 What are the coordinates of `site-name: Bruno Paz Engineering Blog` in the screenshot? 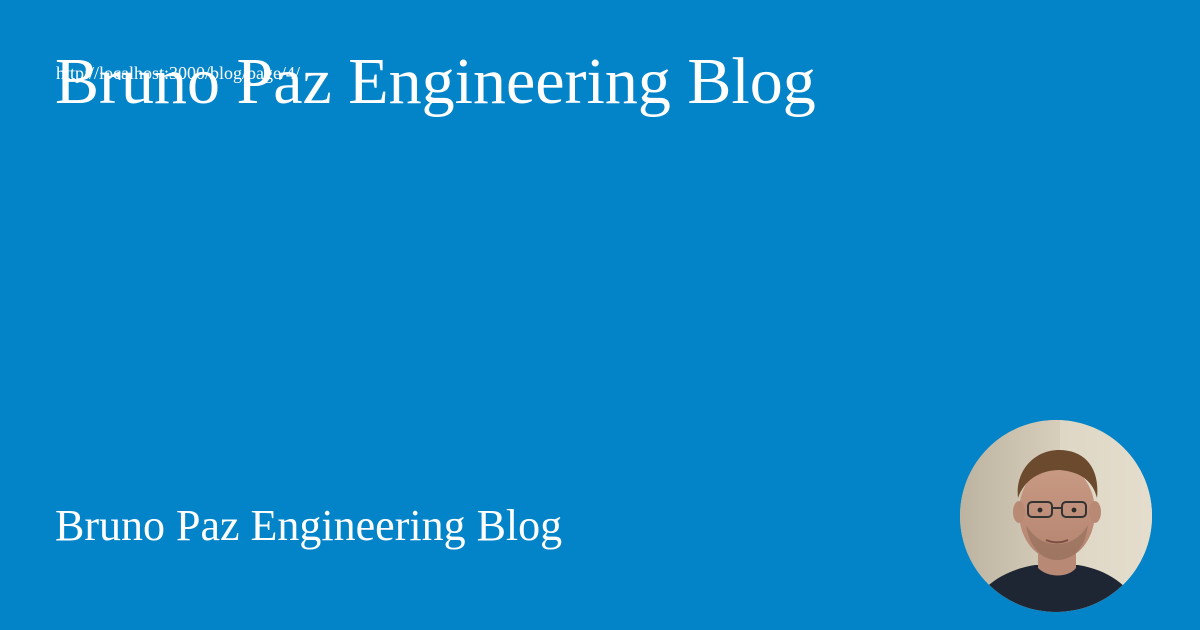 It's located at (309, 525).